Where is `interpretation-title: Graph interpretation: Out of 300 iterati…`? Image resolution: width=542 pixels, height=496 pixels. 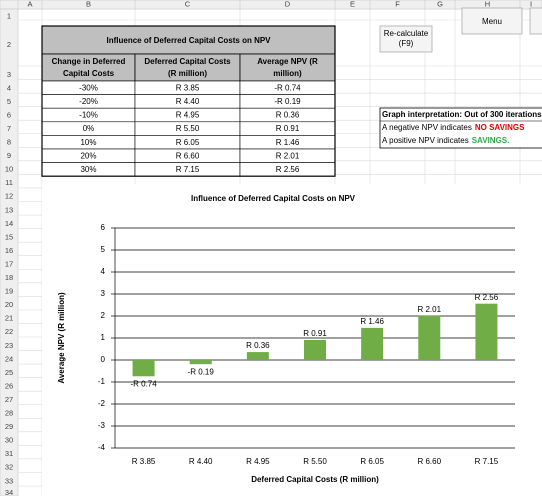 interpretation-title: Graph interpretation: Out of 300 iterati… is located at coordinates (462, 114).